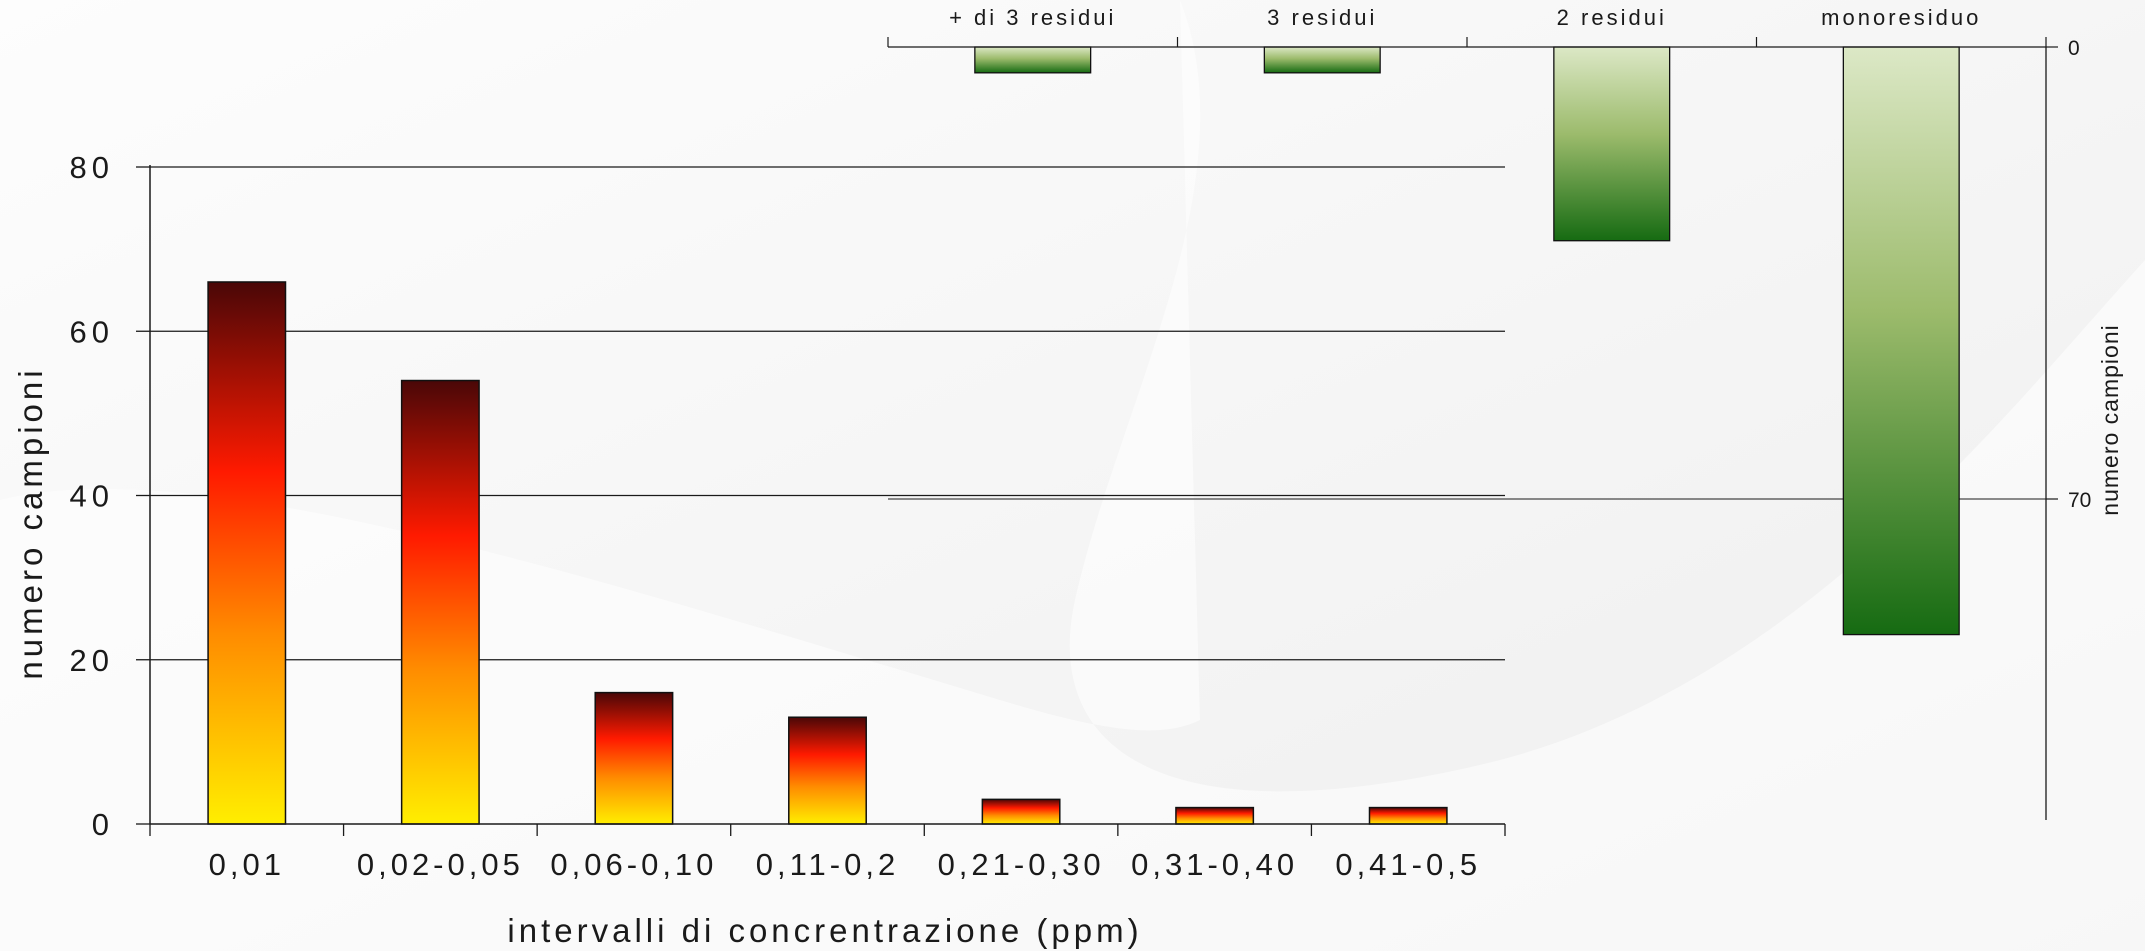 This screenshot has height=951, width=2145. What do you see at coordinates (633, 864) in the screenshot?
I see `x-category-label: 0,06-0,10` at bounding box center [633, 864].